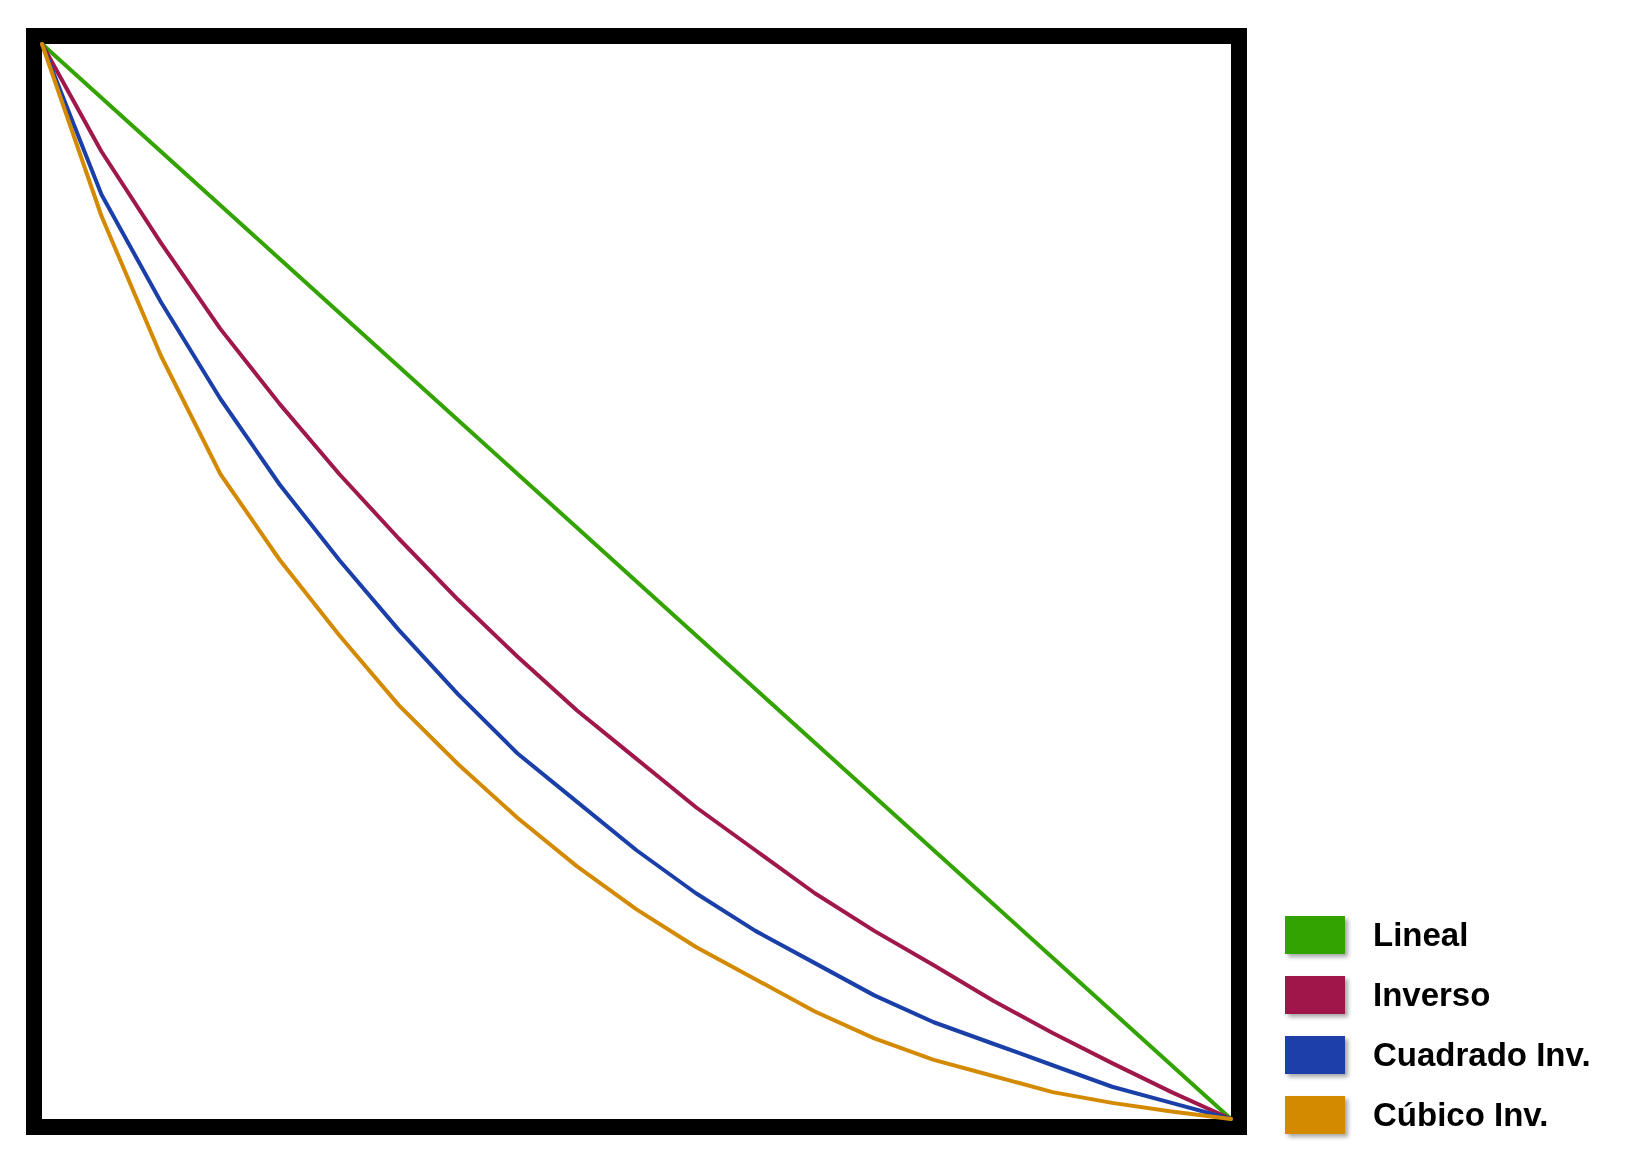 This screenshot has height=1149, width=1635. I want to click on legend-label: Cúbico Inv., so click(1461, 1114).